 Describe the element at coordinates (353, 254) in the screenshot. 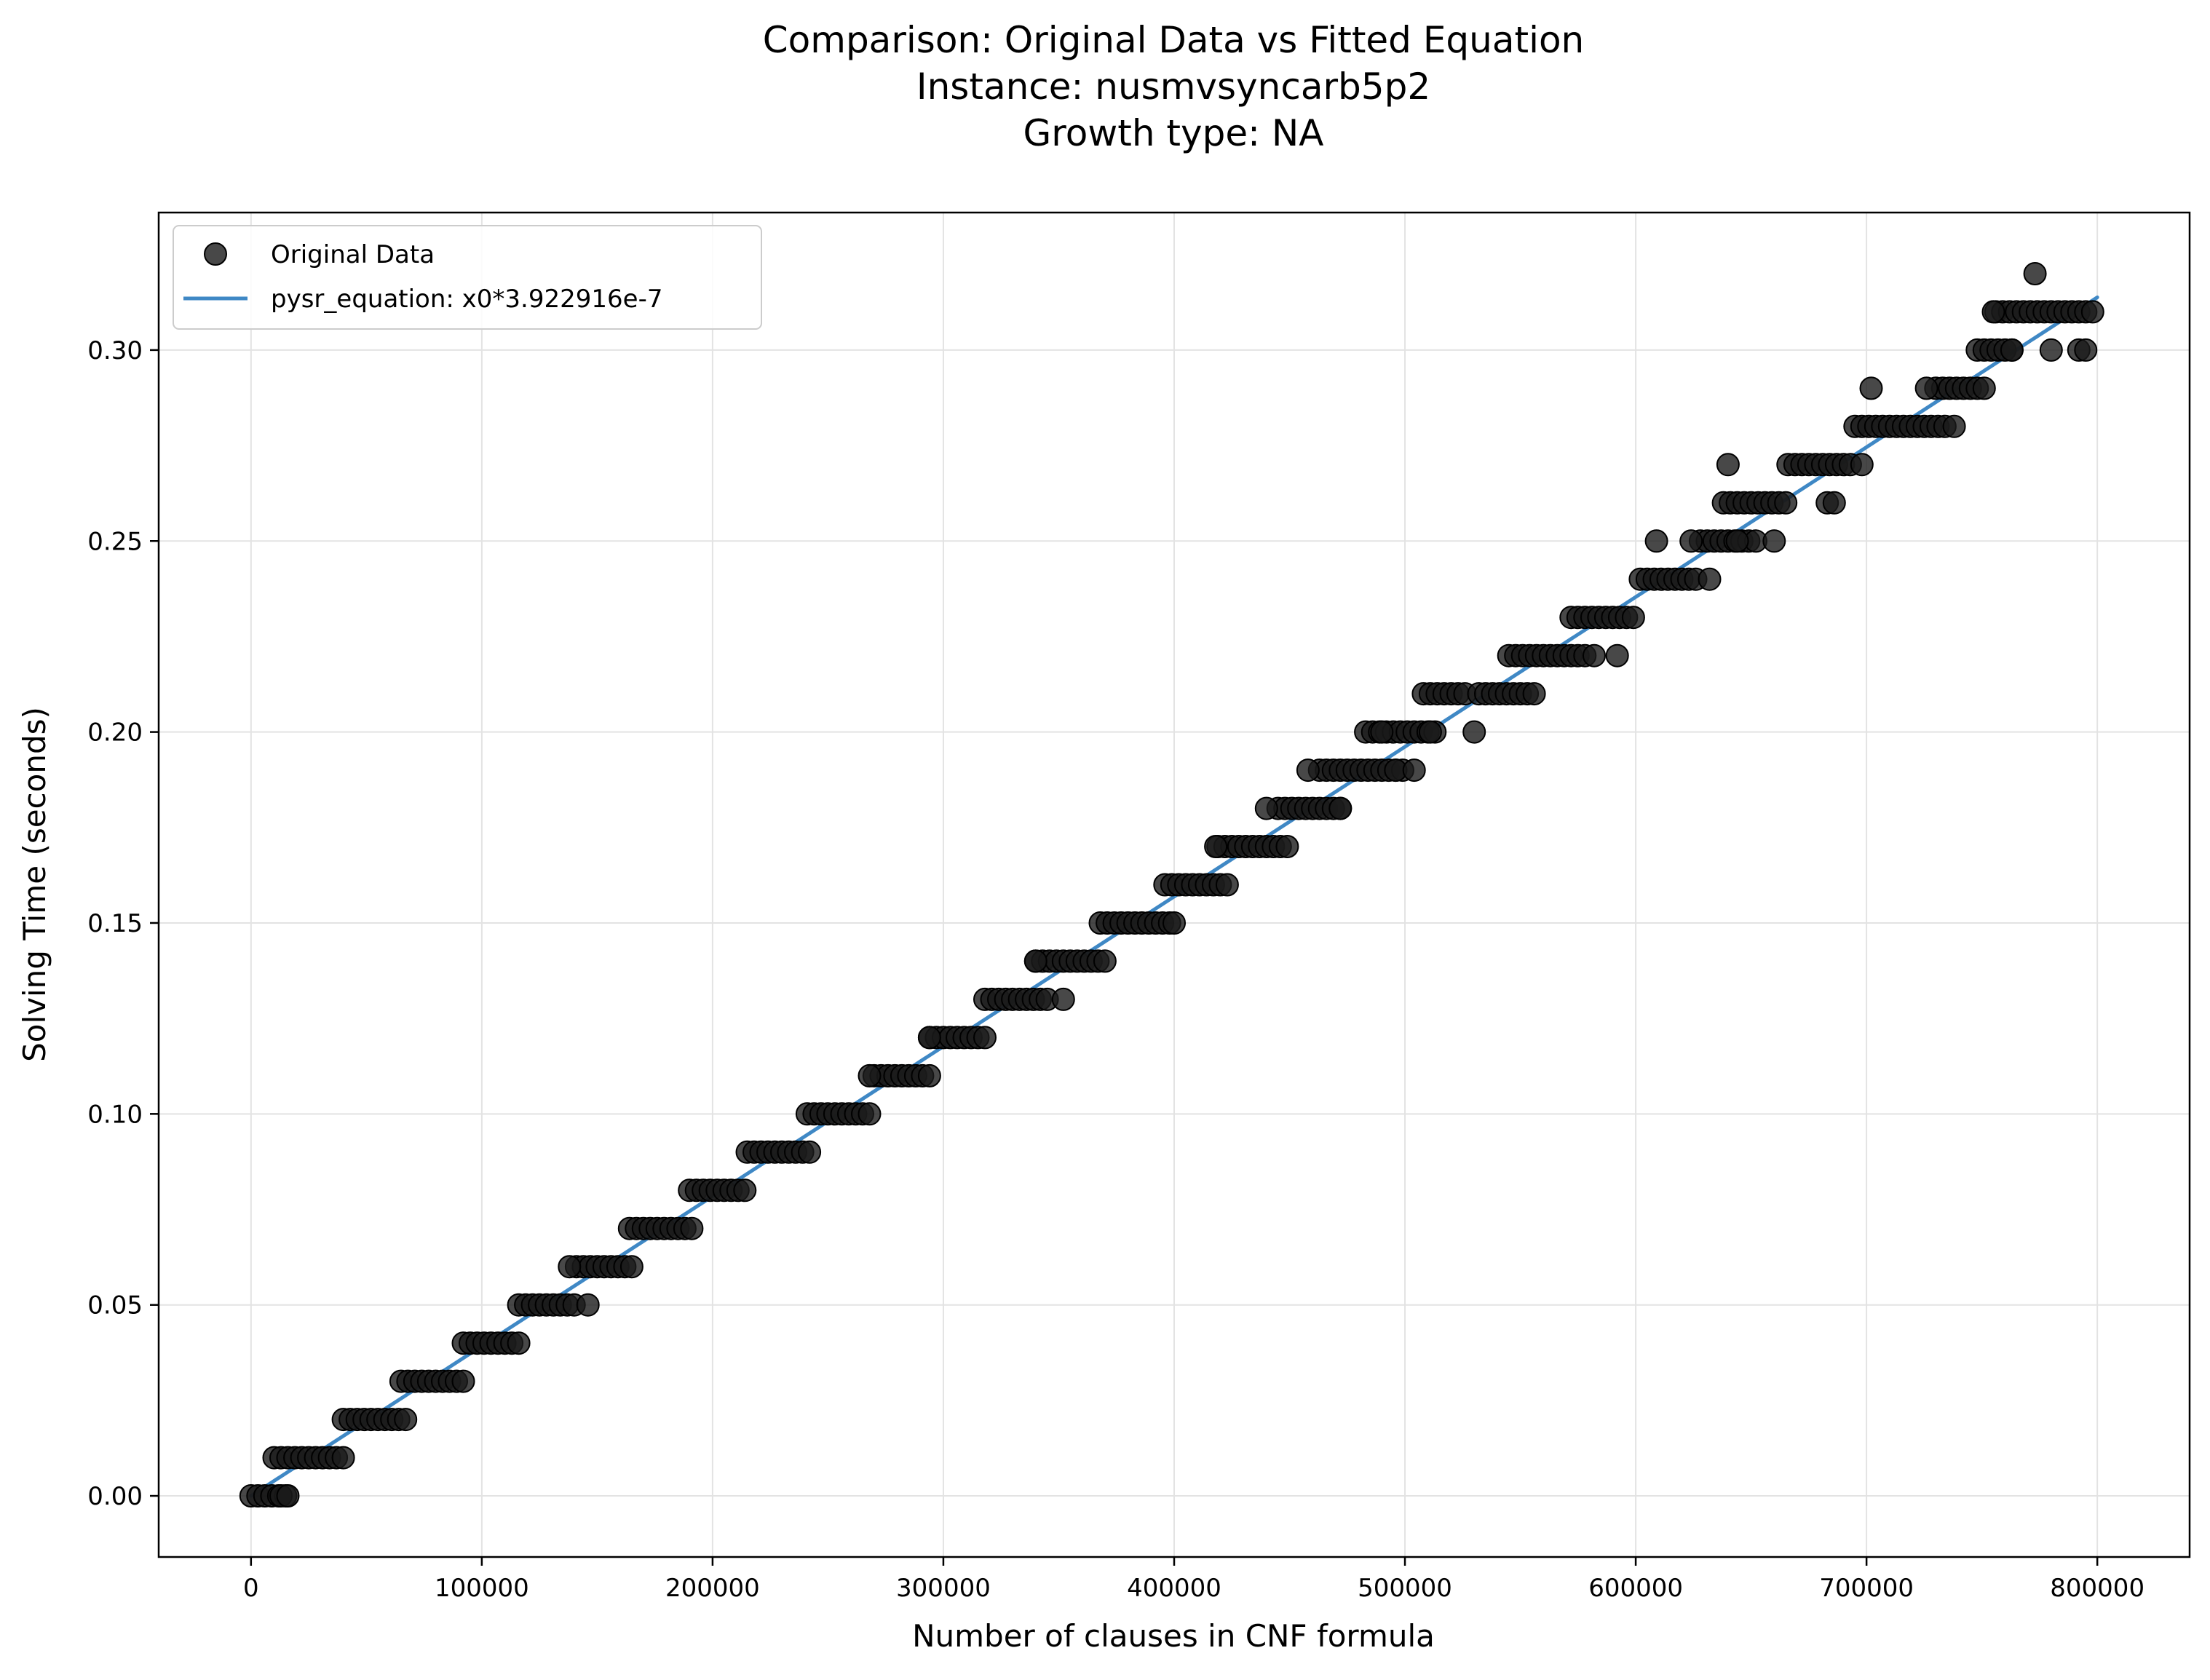

I see `legend-label-original-data: Original Data` at that location.